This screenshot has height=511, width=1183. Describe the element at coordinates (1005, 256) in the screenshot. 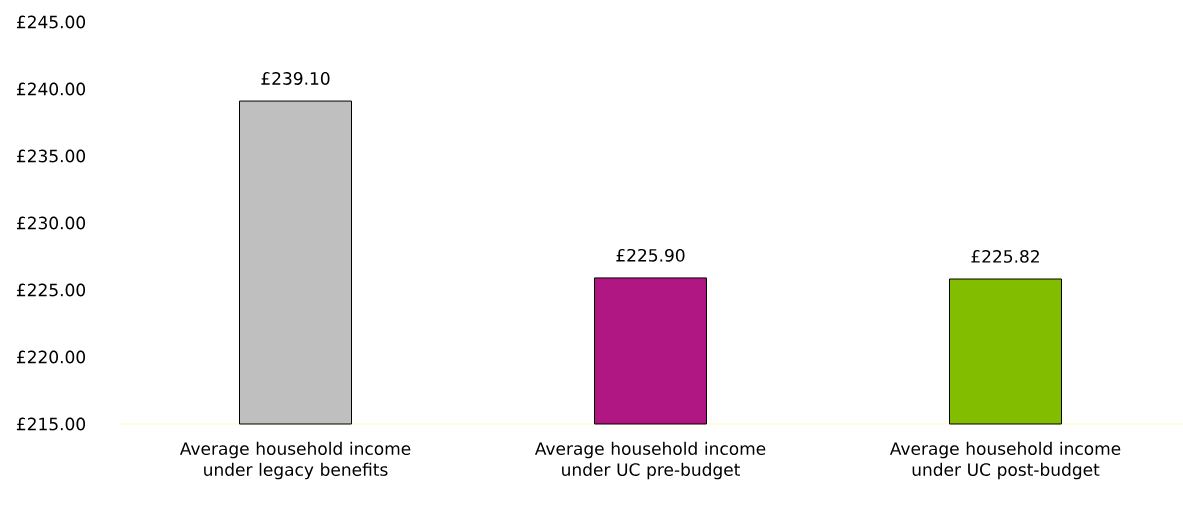

I see `data-label: £225.82` at that location.